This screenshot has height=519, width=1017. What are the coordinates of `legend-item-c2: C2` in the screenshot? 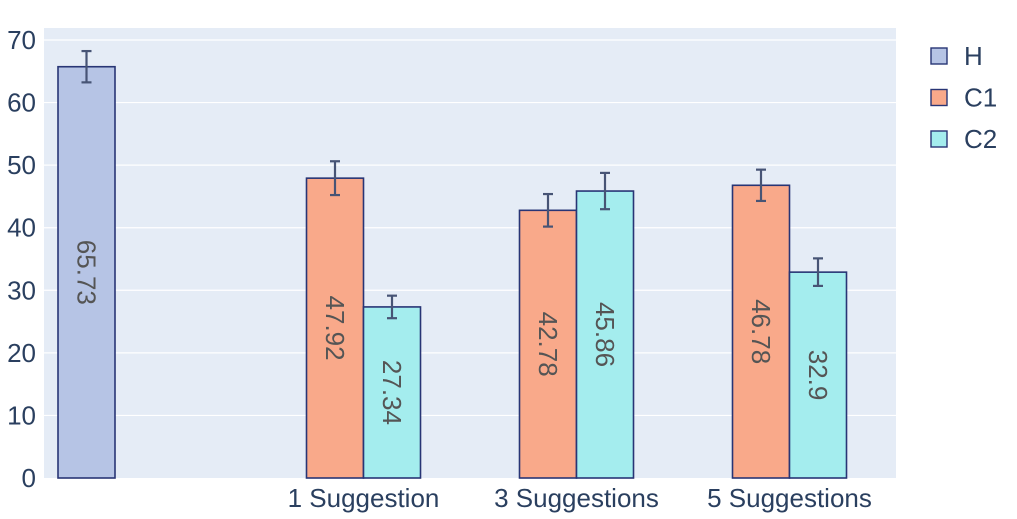 It's located at (963, 139).